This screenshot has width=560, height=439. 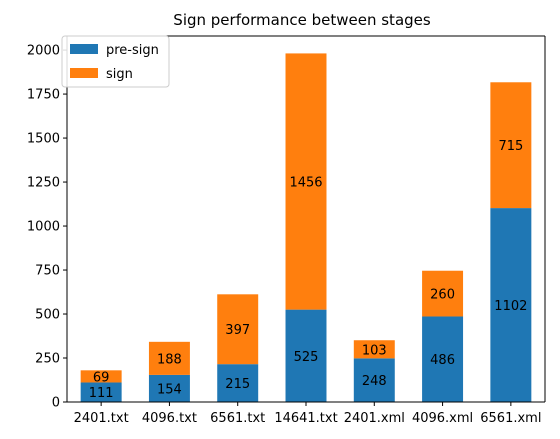 What do you see at coordinates (47, 315) in the screenshot?
I see `y-tick-label: 500` at bounding box center [47, 315].